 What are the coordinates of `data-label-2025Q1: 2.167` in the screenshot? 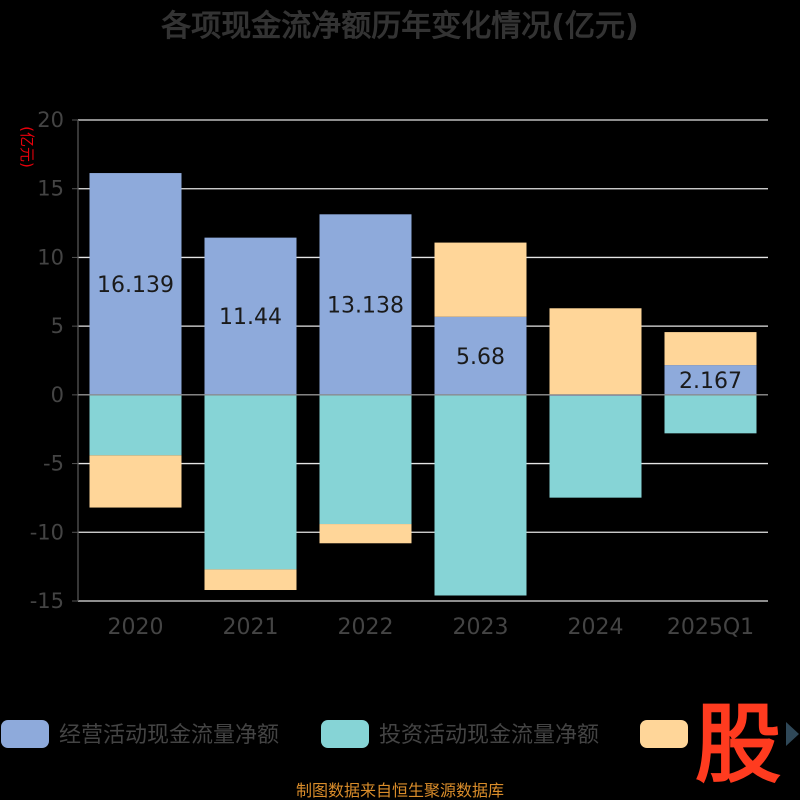 It's located at (710, 381).